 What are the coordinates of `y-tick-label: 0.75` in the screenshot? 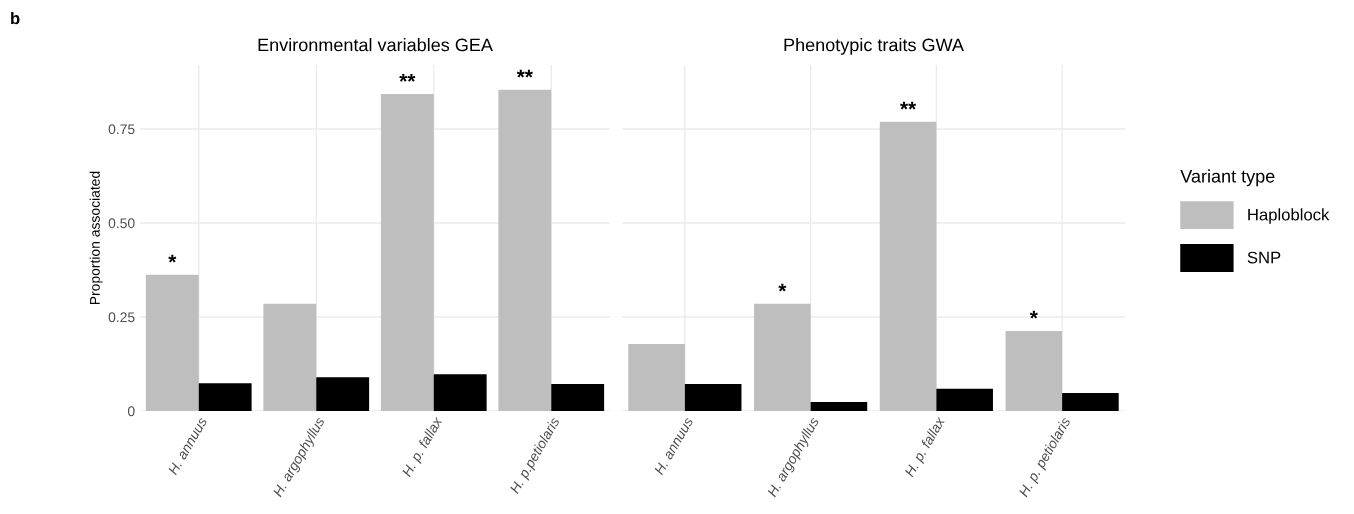 It's located at (121, 129).